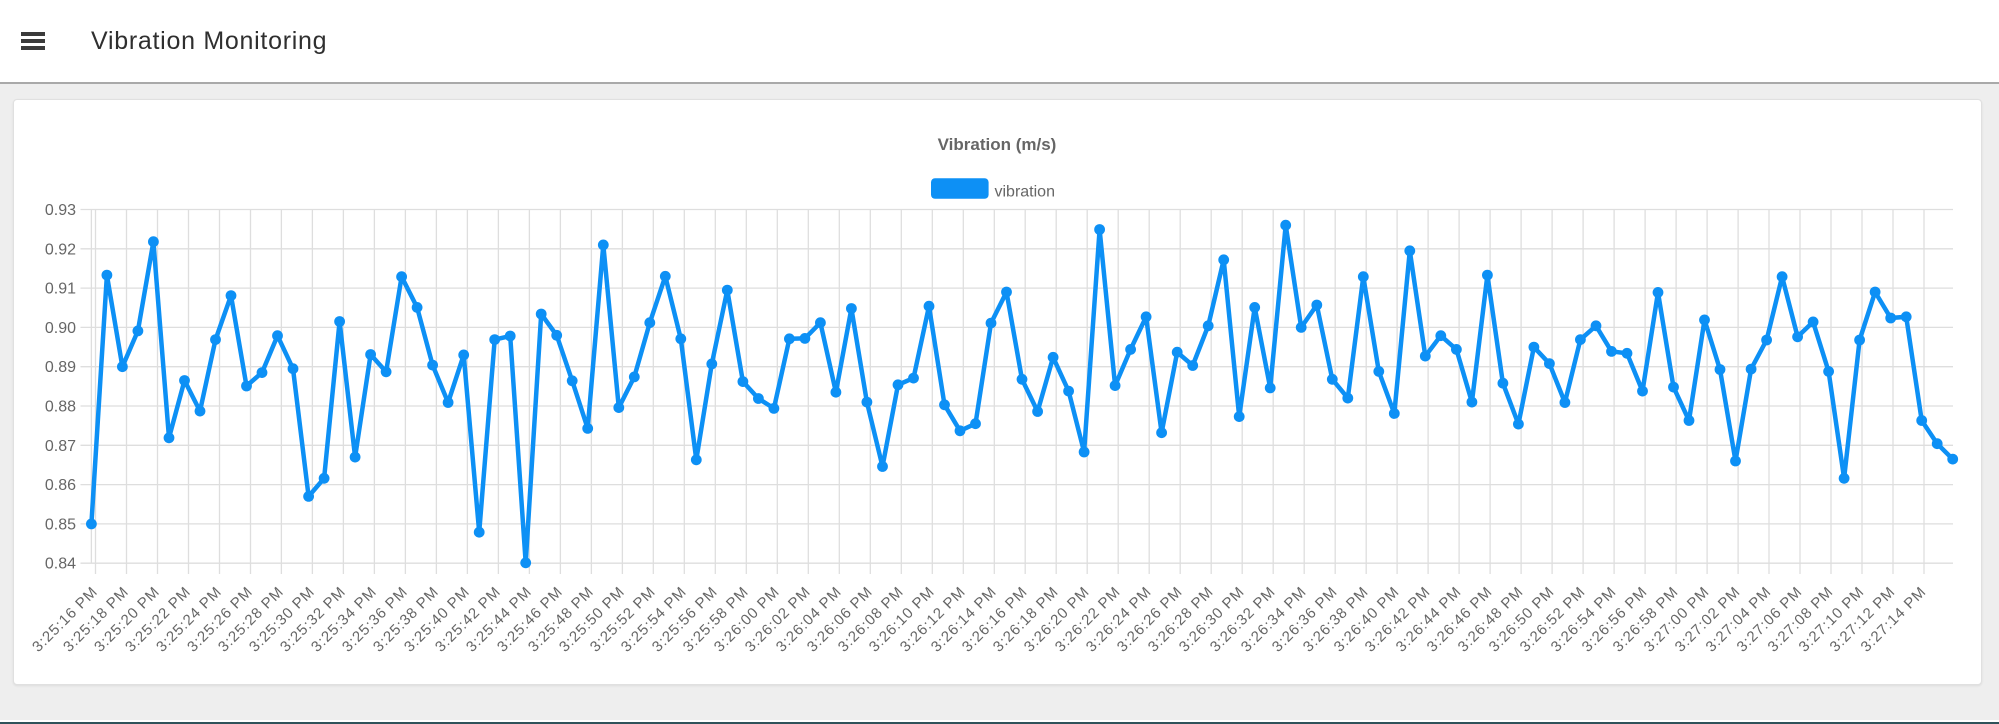 The height and width of the screenshot is (724, 1999). What do you see at coordinates (60, 328) in the screenshot?
I see `svg-text: 0.90` at bounding box center [60, 328].